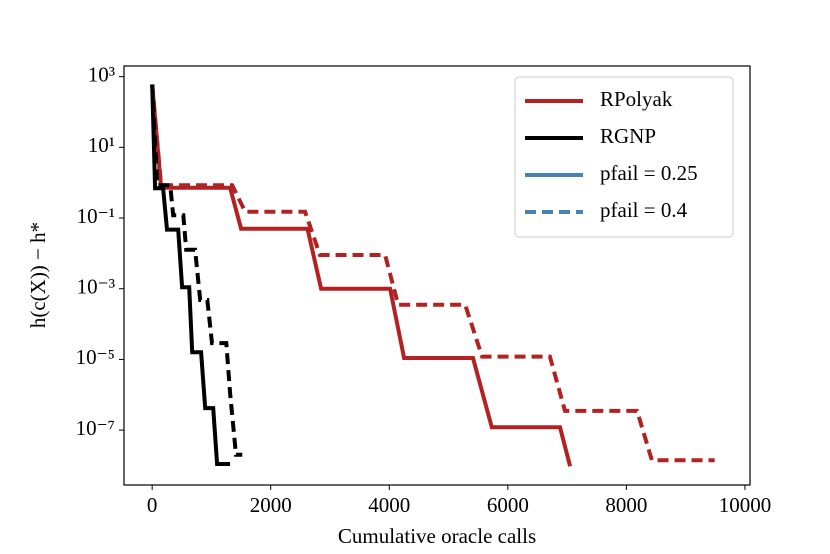  Describe the element at coordinates (38, 275) in the screenshot. I see `y-axis-label: h(c(X)) − h*` at that location.